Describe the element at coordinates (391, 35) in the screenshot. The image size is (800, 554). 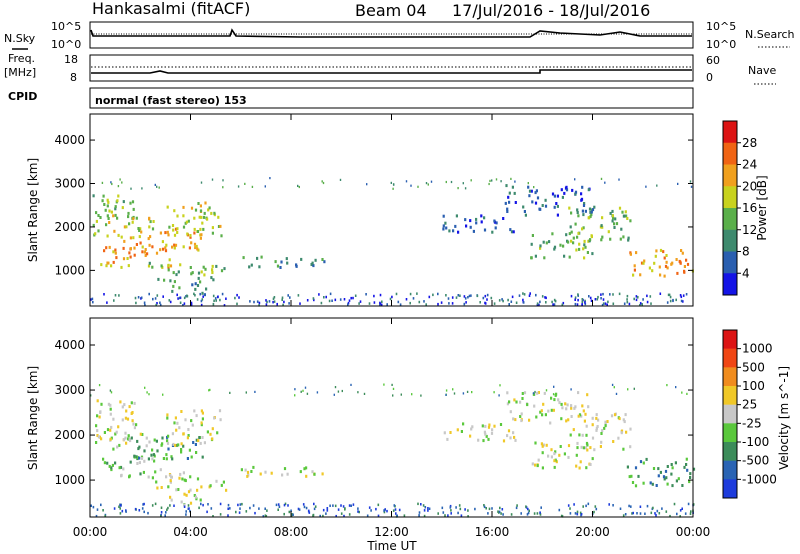
I see `nsky-panel` at that location.